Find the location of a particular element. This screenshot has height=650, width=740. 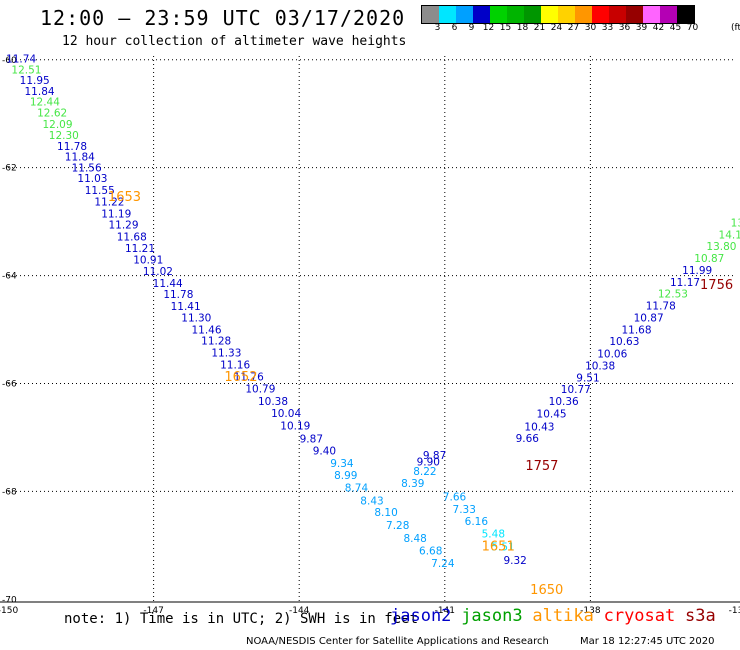

time-label: 1651 is located at coordinates (498, 547).